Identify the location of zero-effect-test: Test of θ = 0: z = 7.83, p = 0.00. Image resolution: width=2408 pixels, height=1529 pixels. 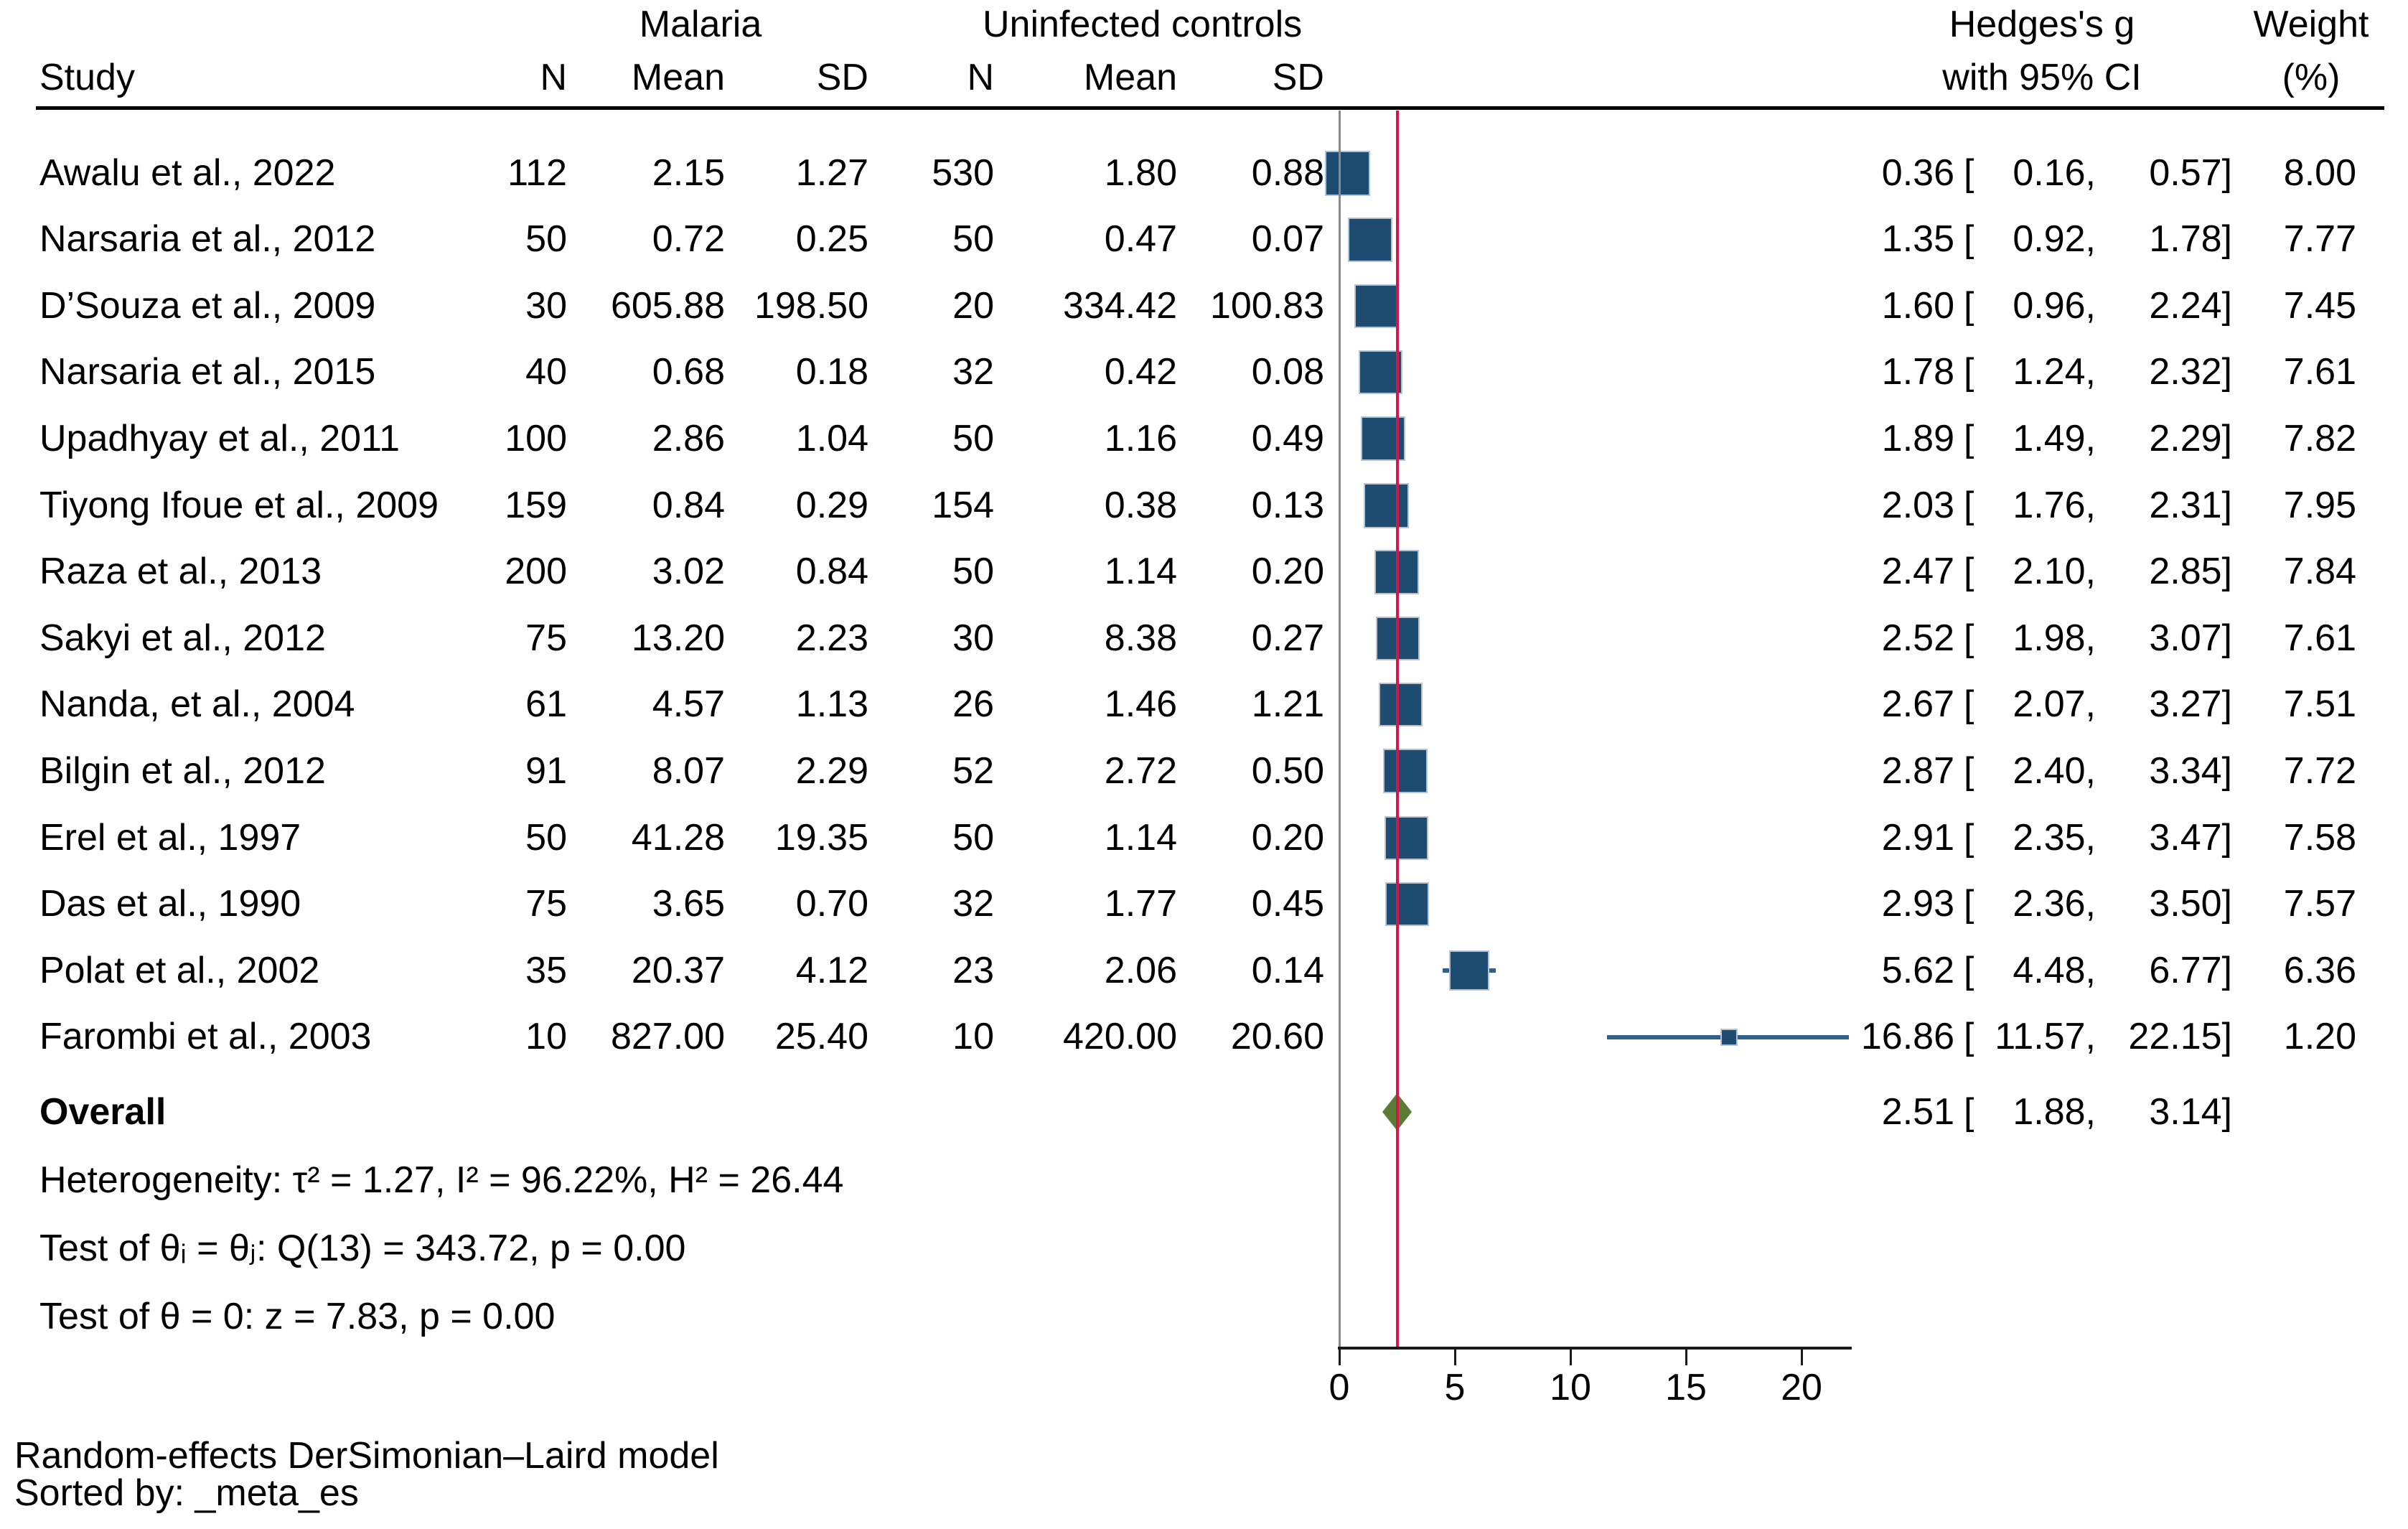
(298, 1316).